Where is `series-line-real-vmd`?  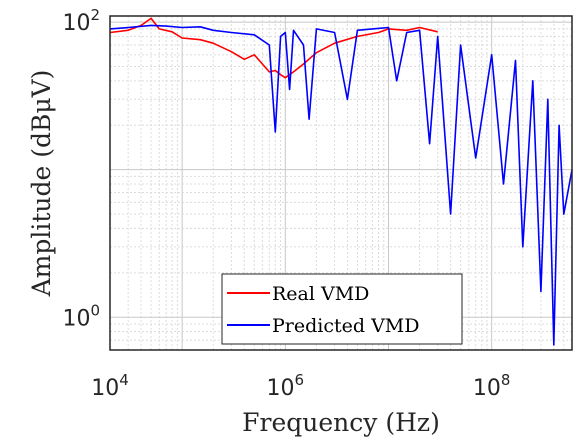 series-line-real-vmd is located at coordinates (273, 48).